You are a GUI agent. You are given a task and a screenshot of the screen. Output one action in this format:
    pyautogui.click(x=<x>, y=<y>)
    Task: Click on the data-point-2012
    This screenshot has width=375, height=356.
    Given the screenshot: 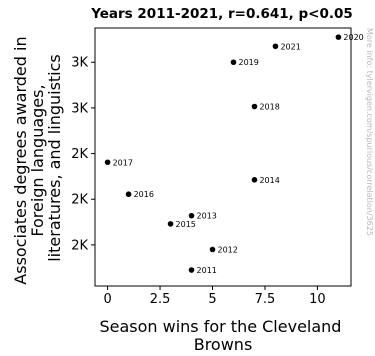 What is the action you would take?
    pyautogui.click(x=212, y=249)
    